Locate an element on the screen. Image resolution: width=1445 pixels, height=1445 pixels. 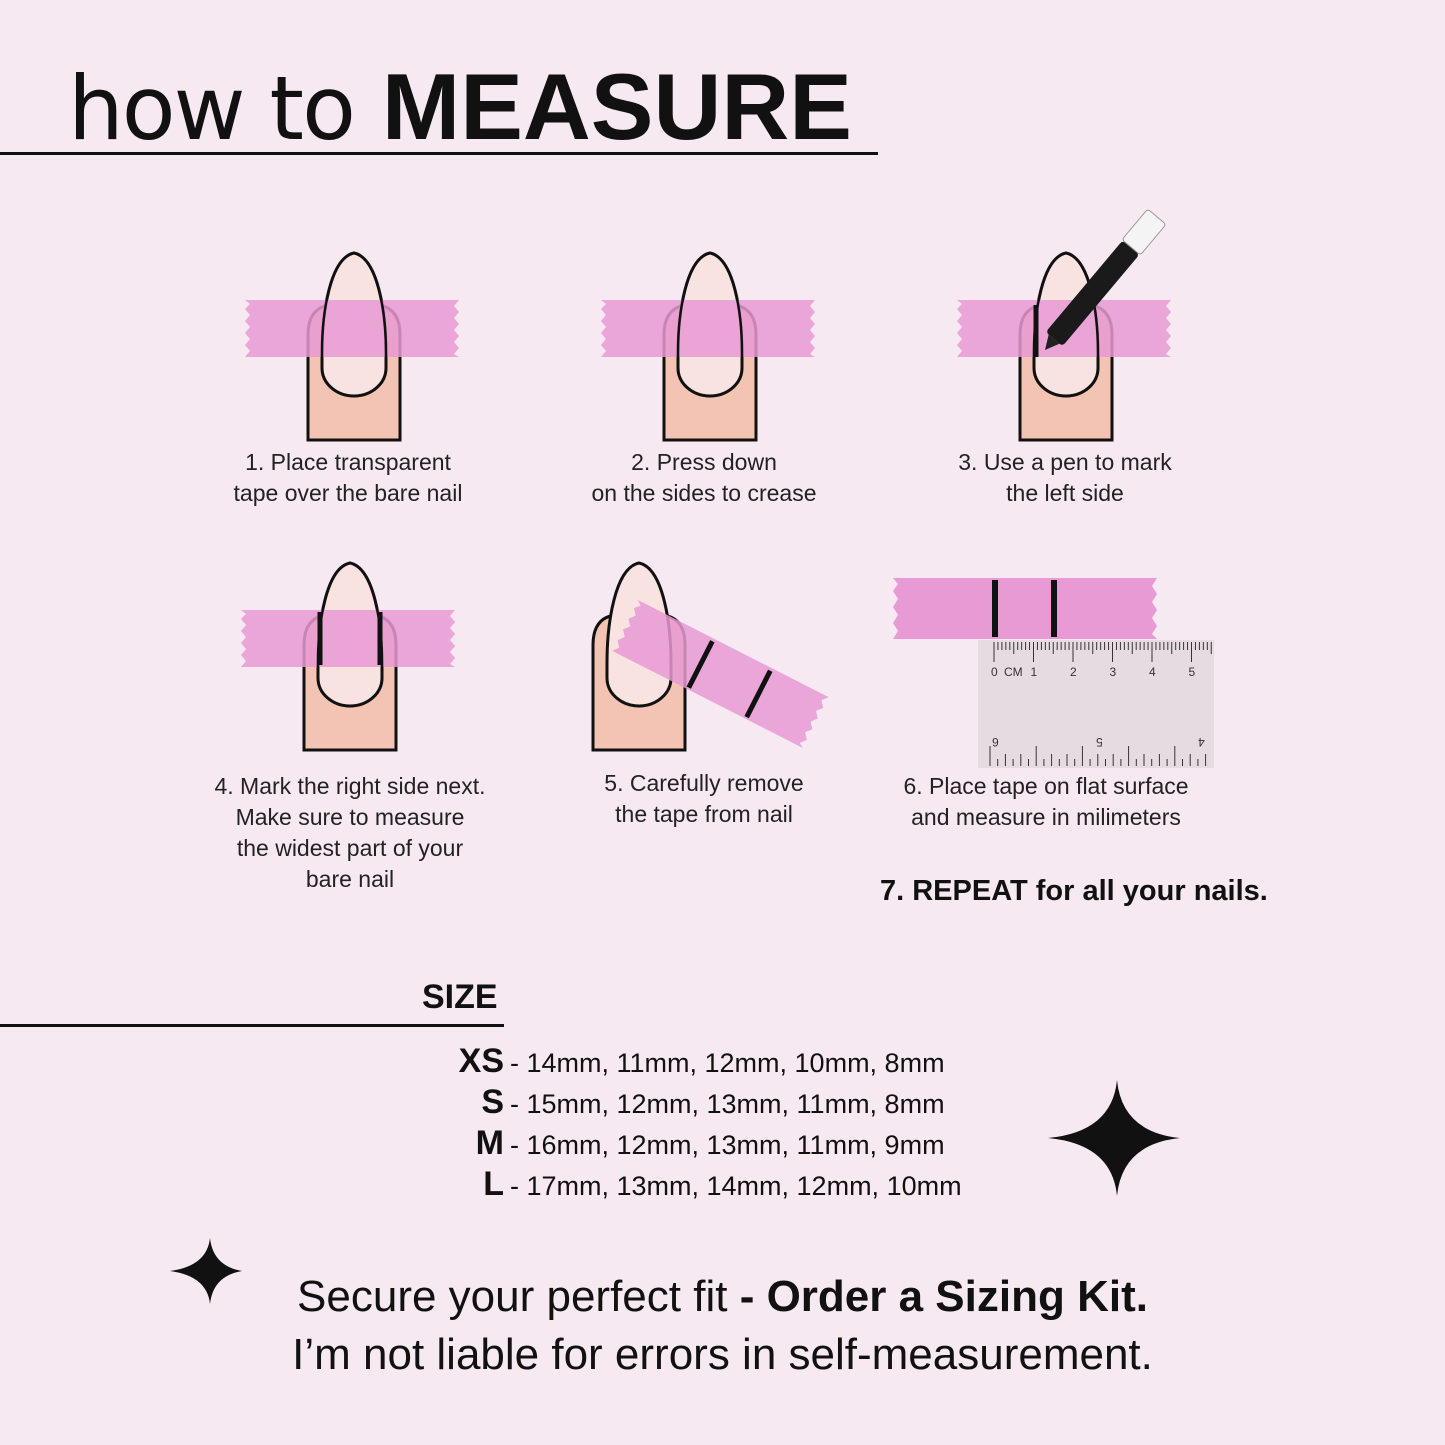
ruler-label: 1 is located at coordinates (1034, 672).